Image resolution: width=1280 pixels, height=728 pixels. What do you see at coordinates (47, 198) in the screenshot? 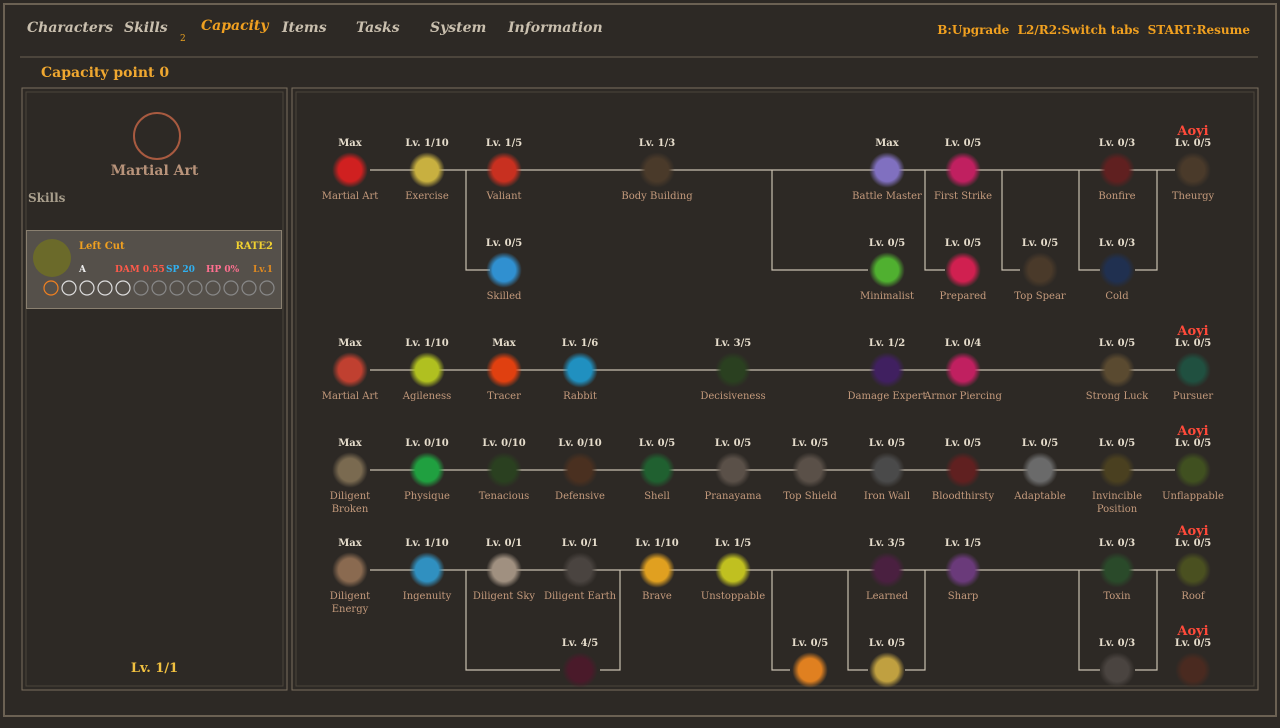
I see `skills-label: Skills` at bounding box center [47, 198].